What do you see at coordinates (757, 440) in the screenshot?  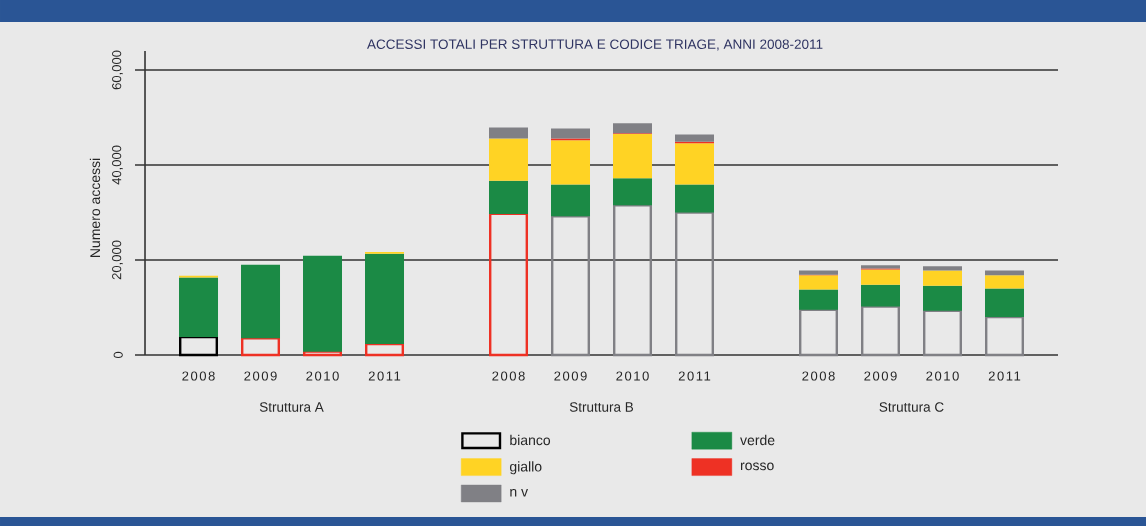 I see `legend-label: verde` at bounding box center [757, 440].